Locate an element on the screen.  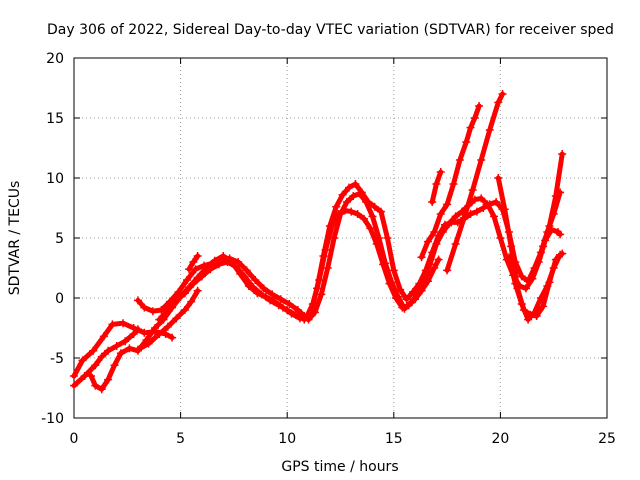
x-tick-label: 25 is located at coordinates (607, 439).